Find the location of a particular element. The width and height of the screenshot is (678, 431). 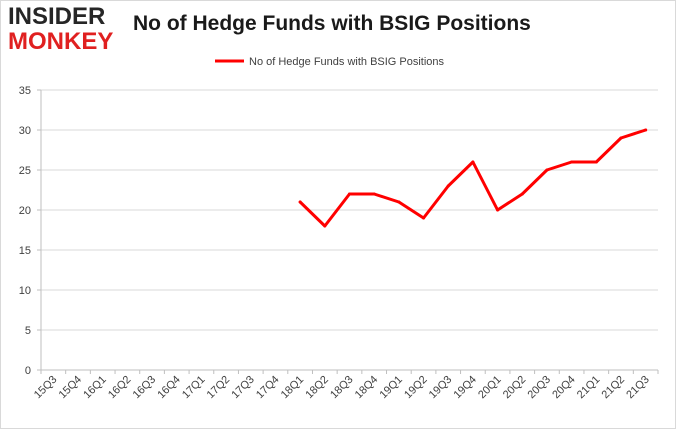

x-tick-label: 18Q2 is located at coordinates (317, 388).